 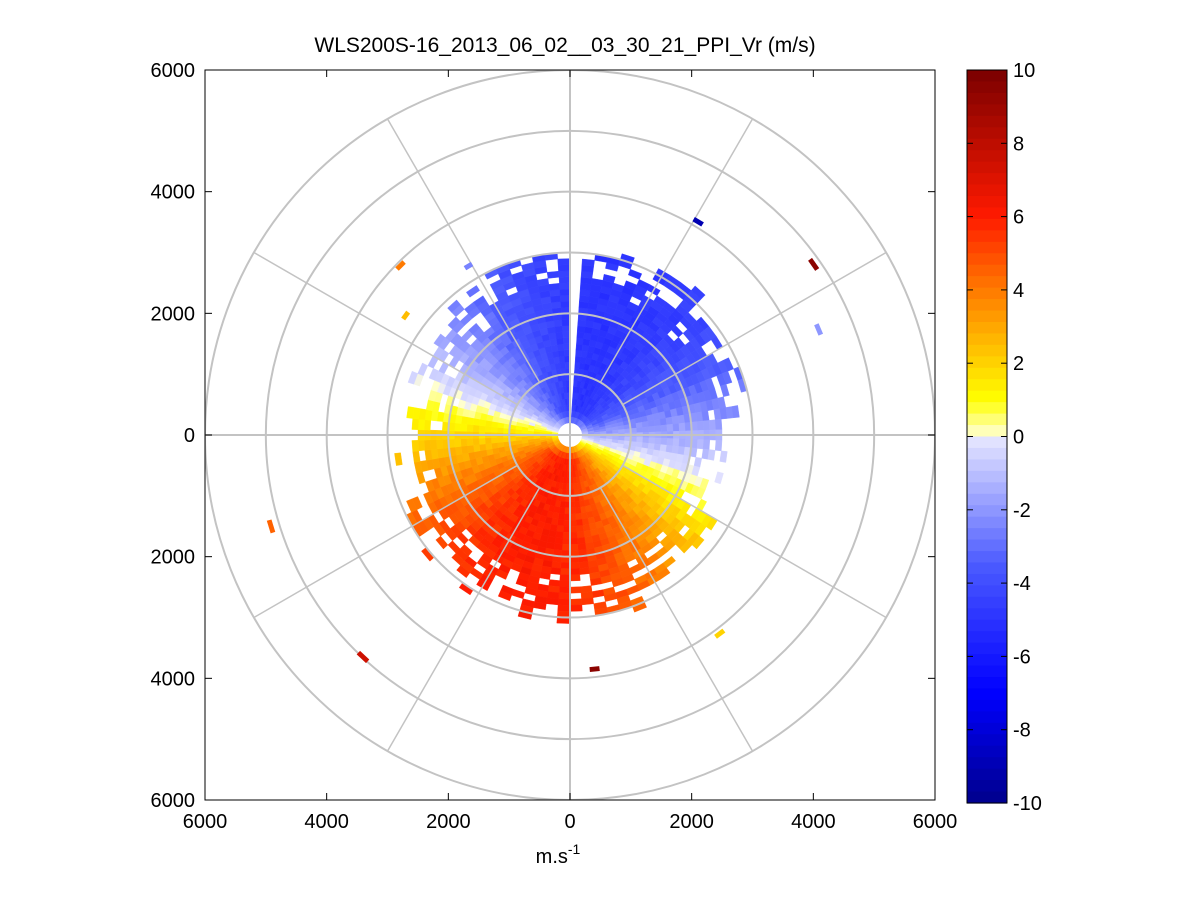 I want to click on y-tick-label: 4000, so click(x=173, y=193).